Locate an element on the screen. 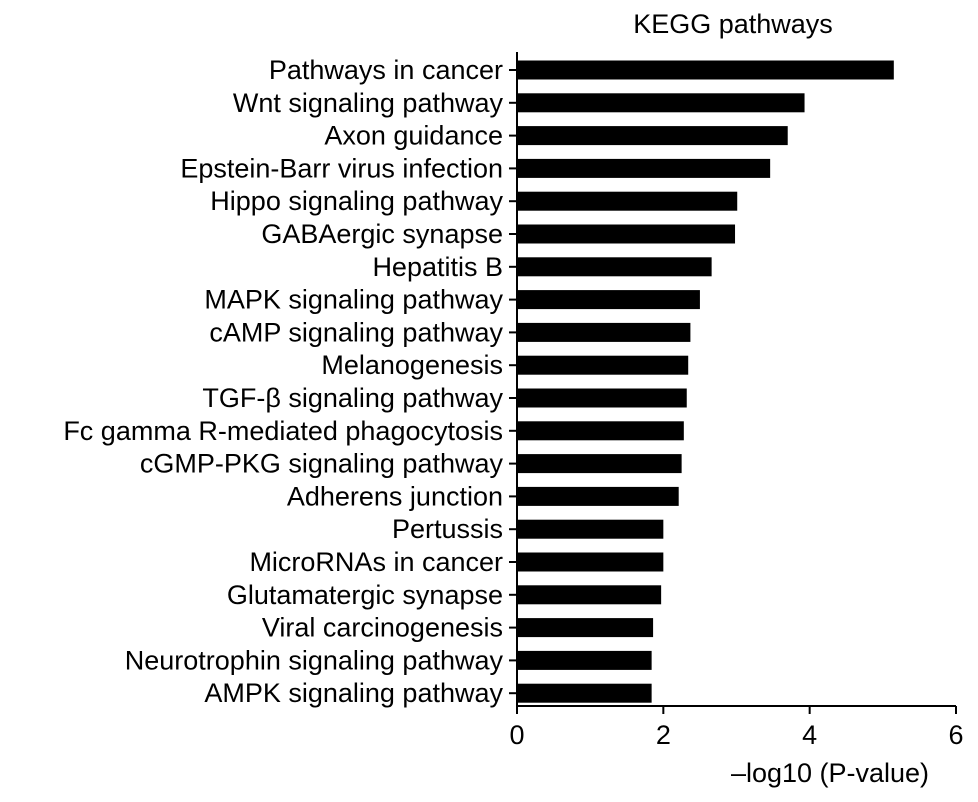  chart-title: KEGG pathways is located at coordinates (733, 24).